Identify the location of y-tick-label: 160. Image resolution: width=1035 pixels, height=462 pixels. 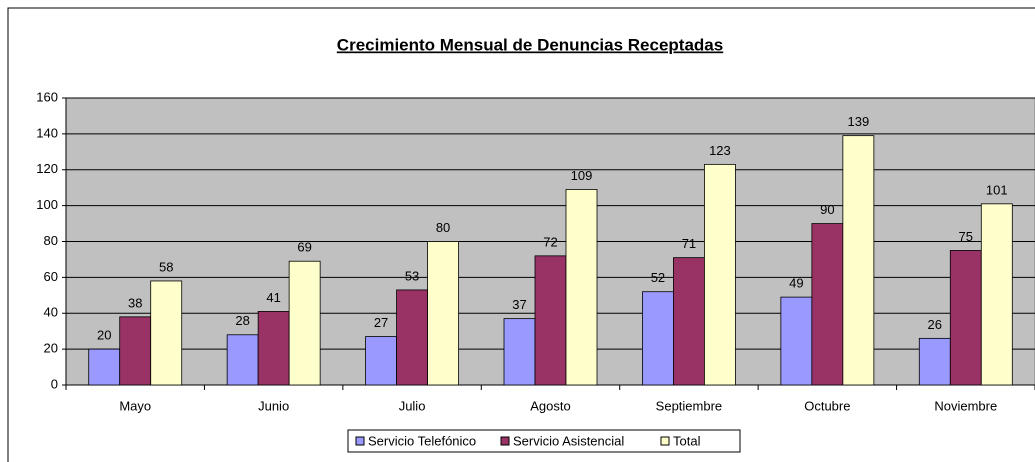
(47, 96).